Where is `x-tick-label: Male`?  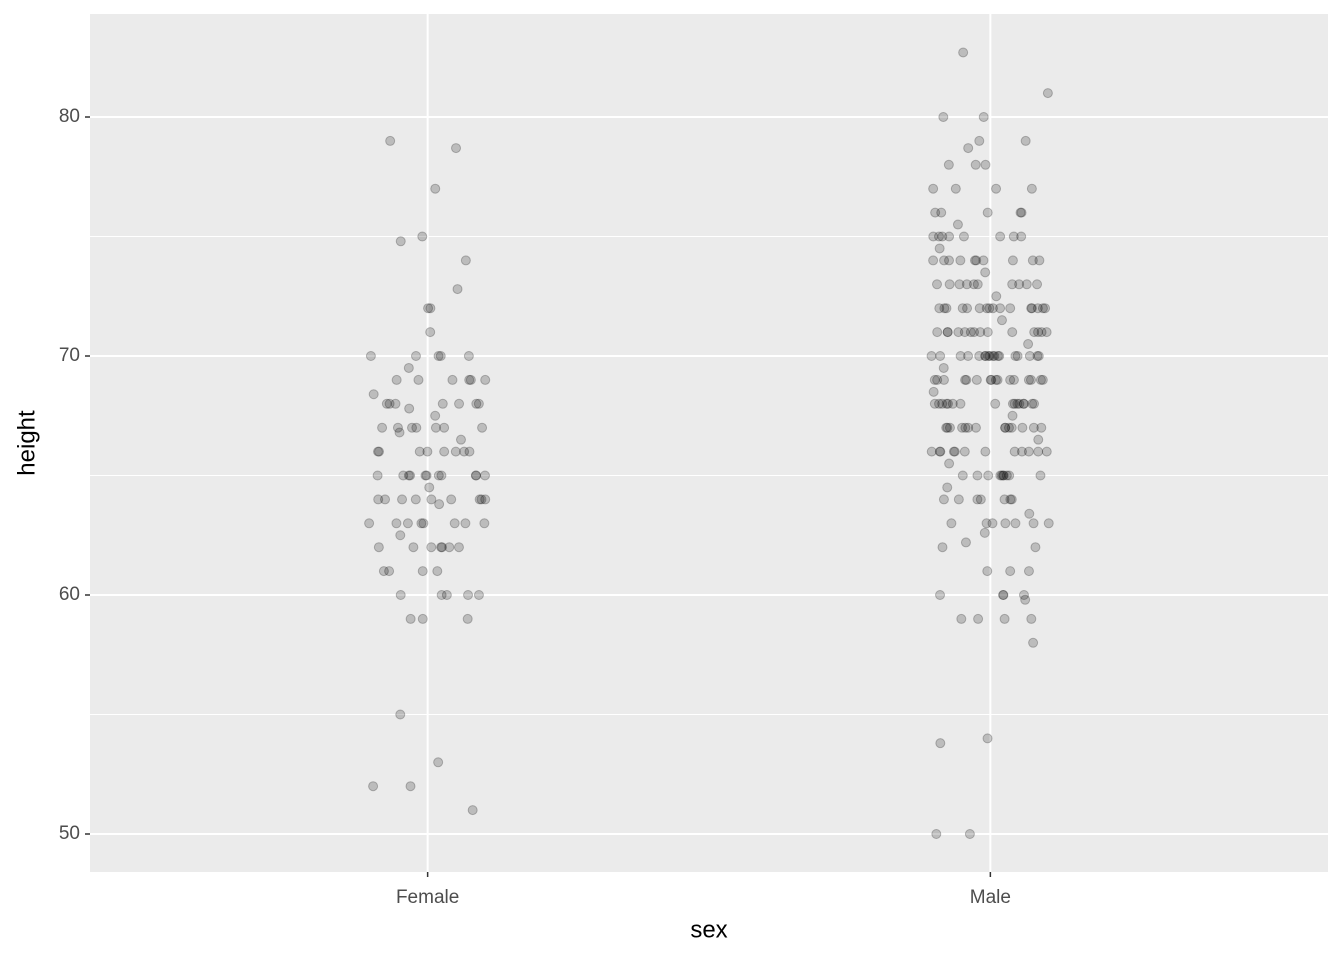 x-tick-label: Male is located at coordinates (990, 897).